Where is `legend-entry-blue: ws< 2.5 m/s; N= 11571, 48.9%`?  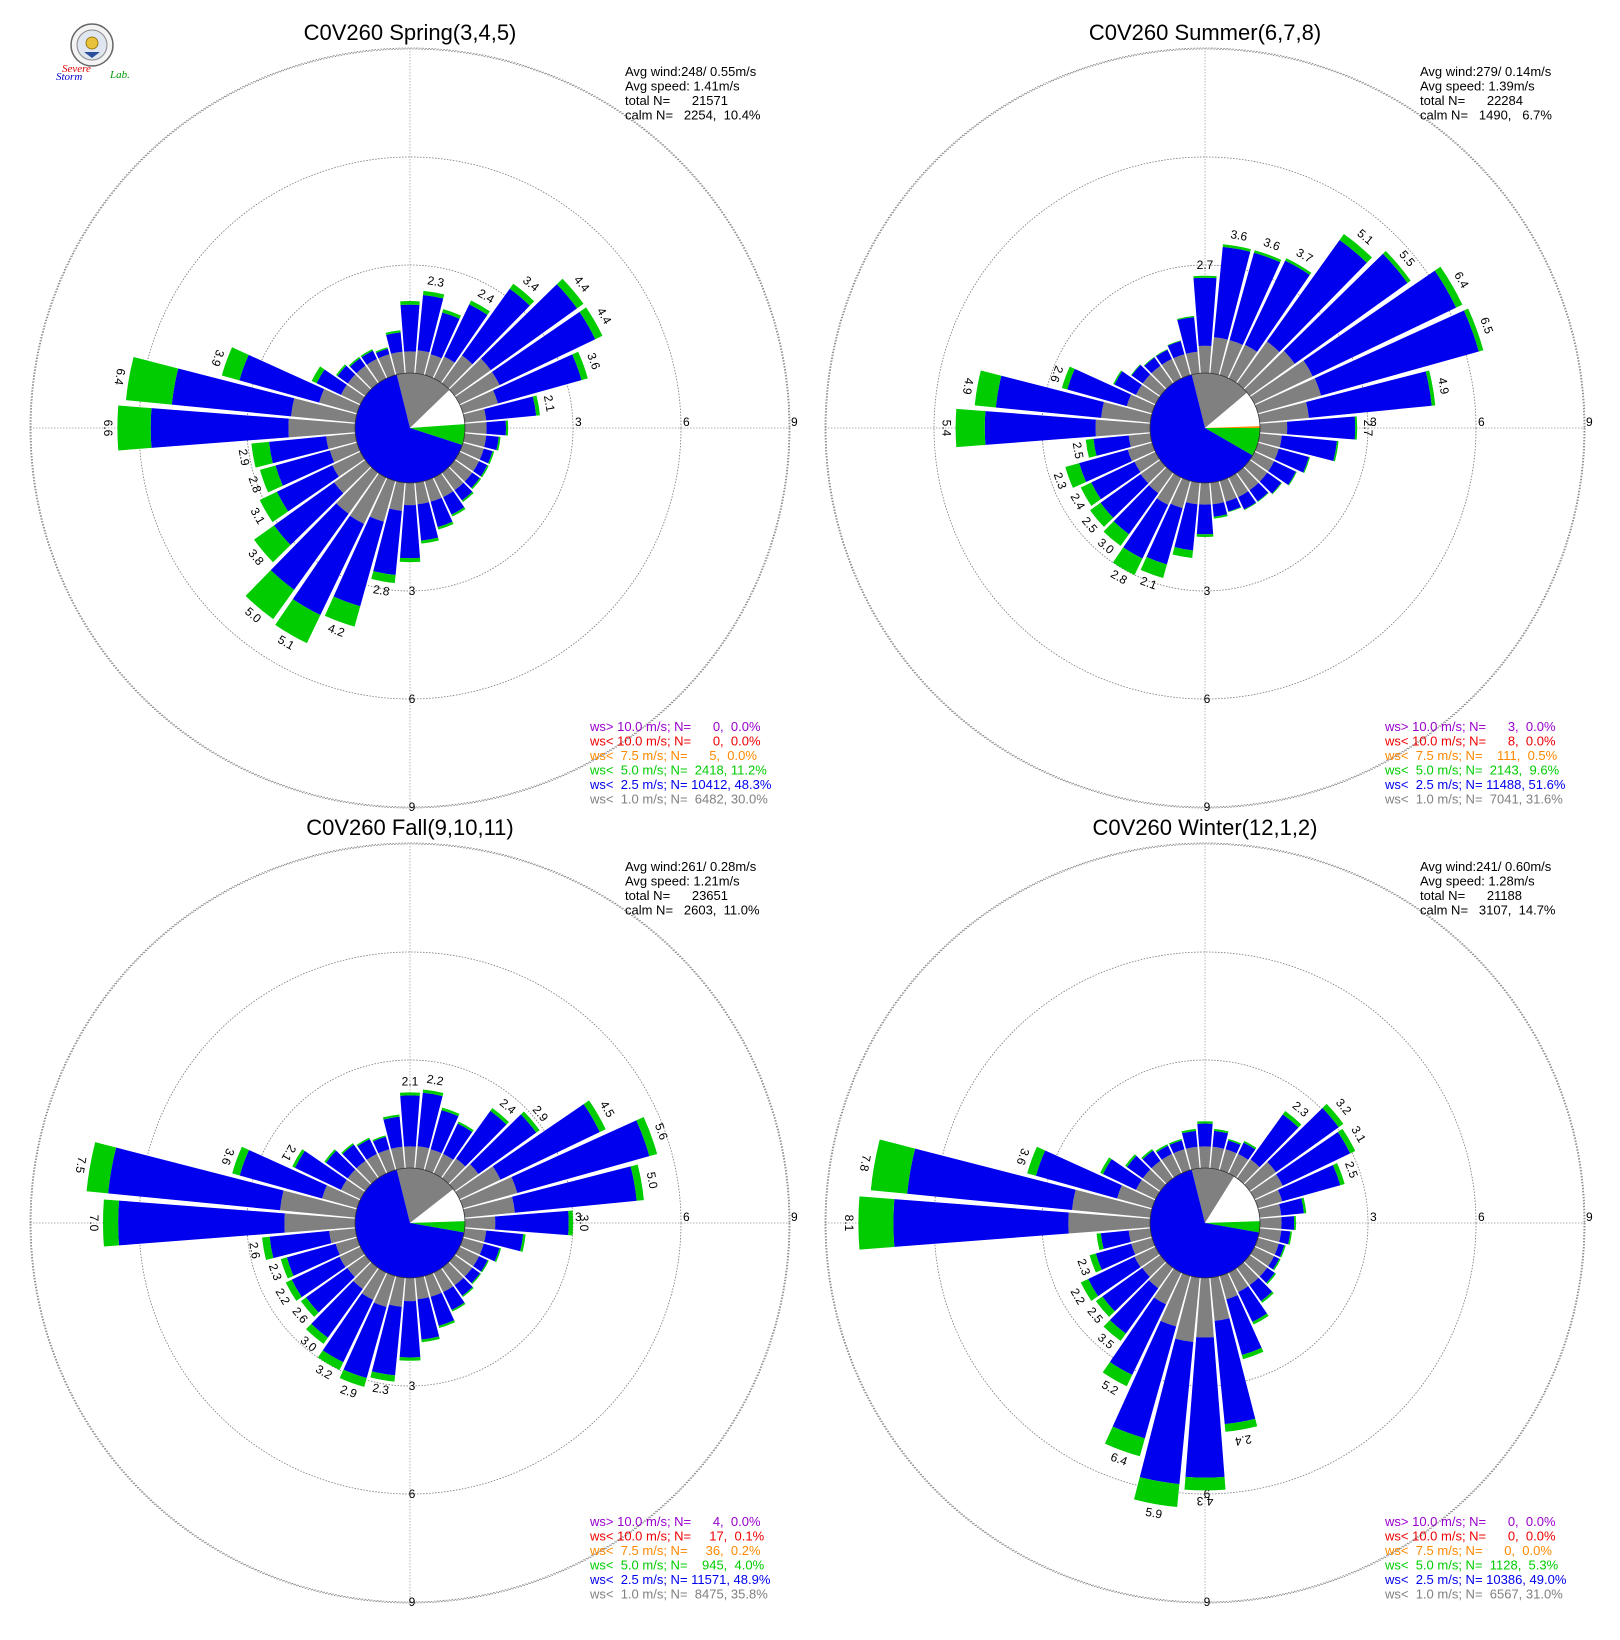
legend-entry-blue: ws< 2.5 m/s; N= 11571, 48.9% is located at coordinates (680, 1579).